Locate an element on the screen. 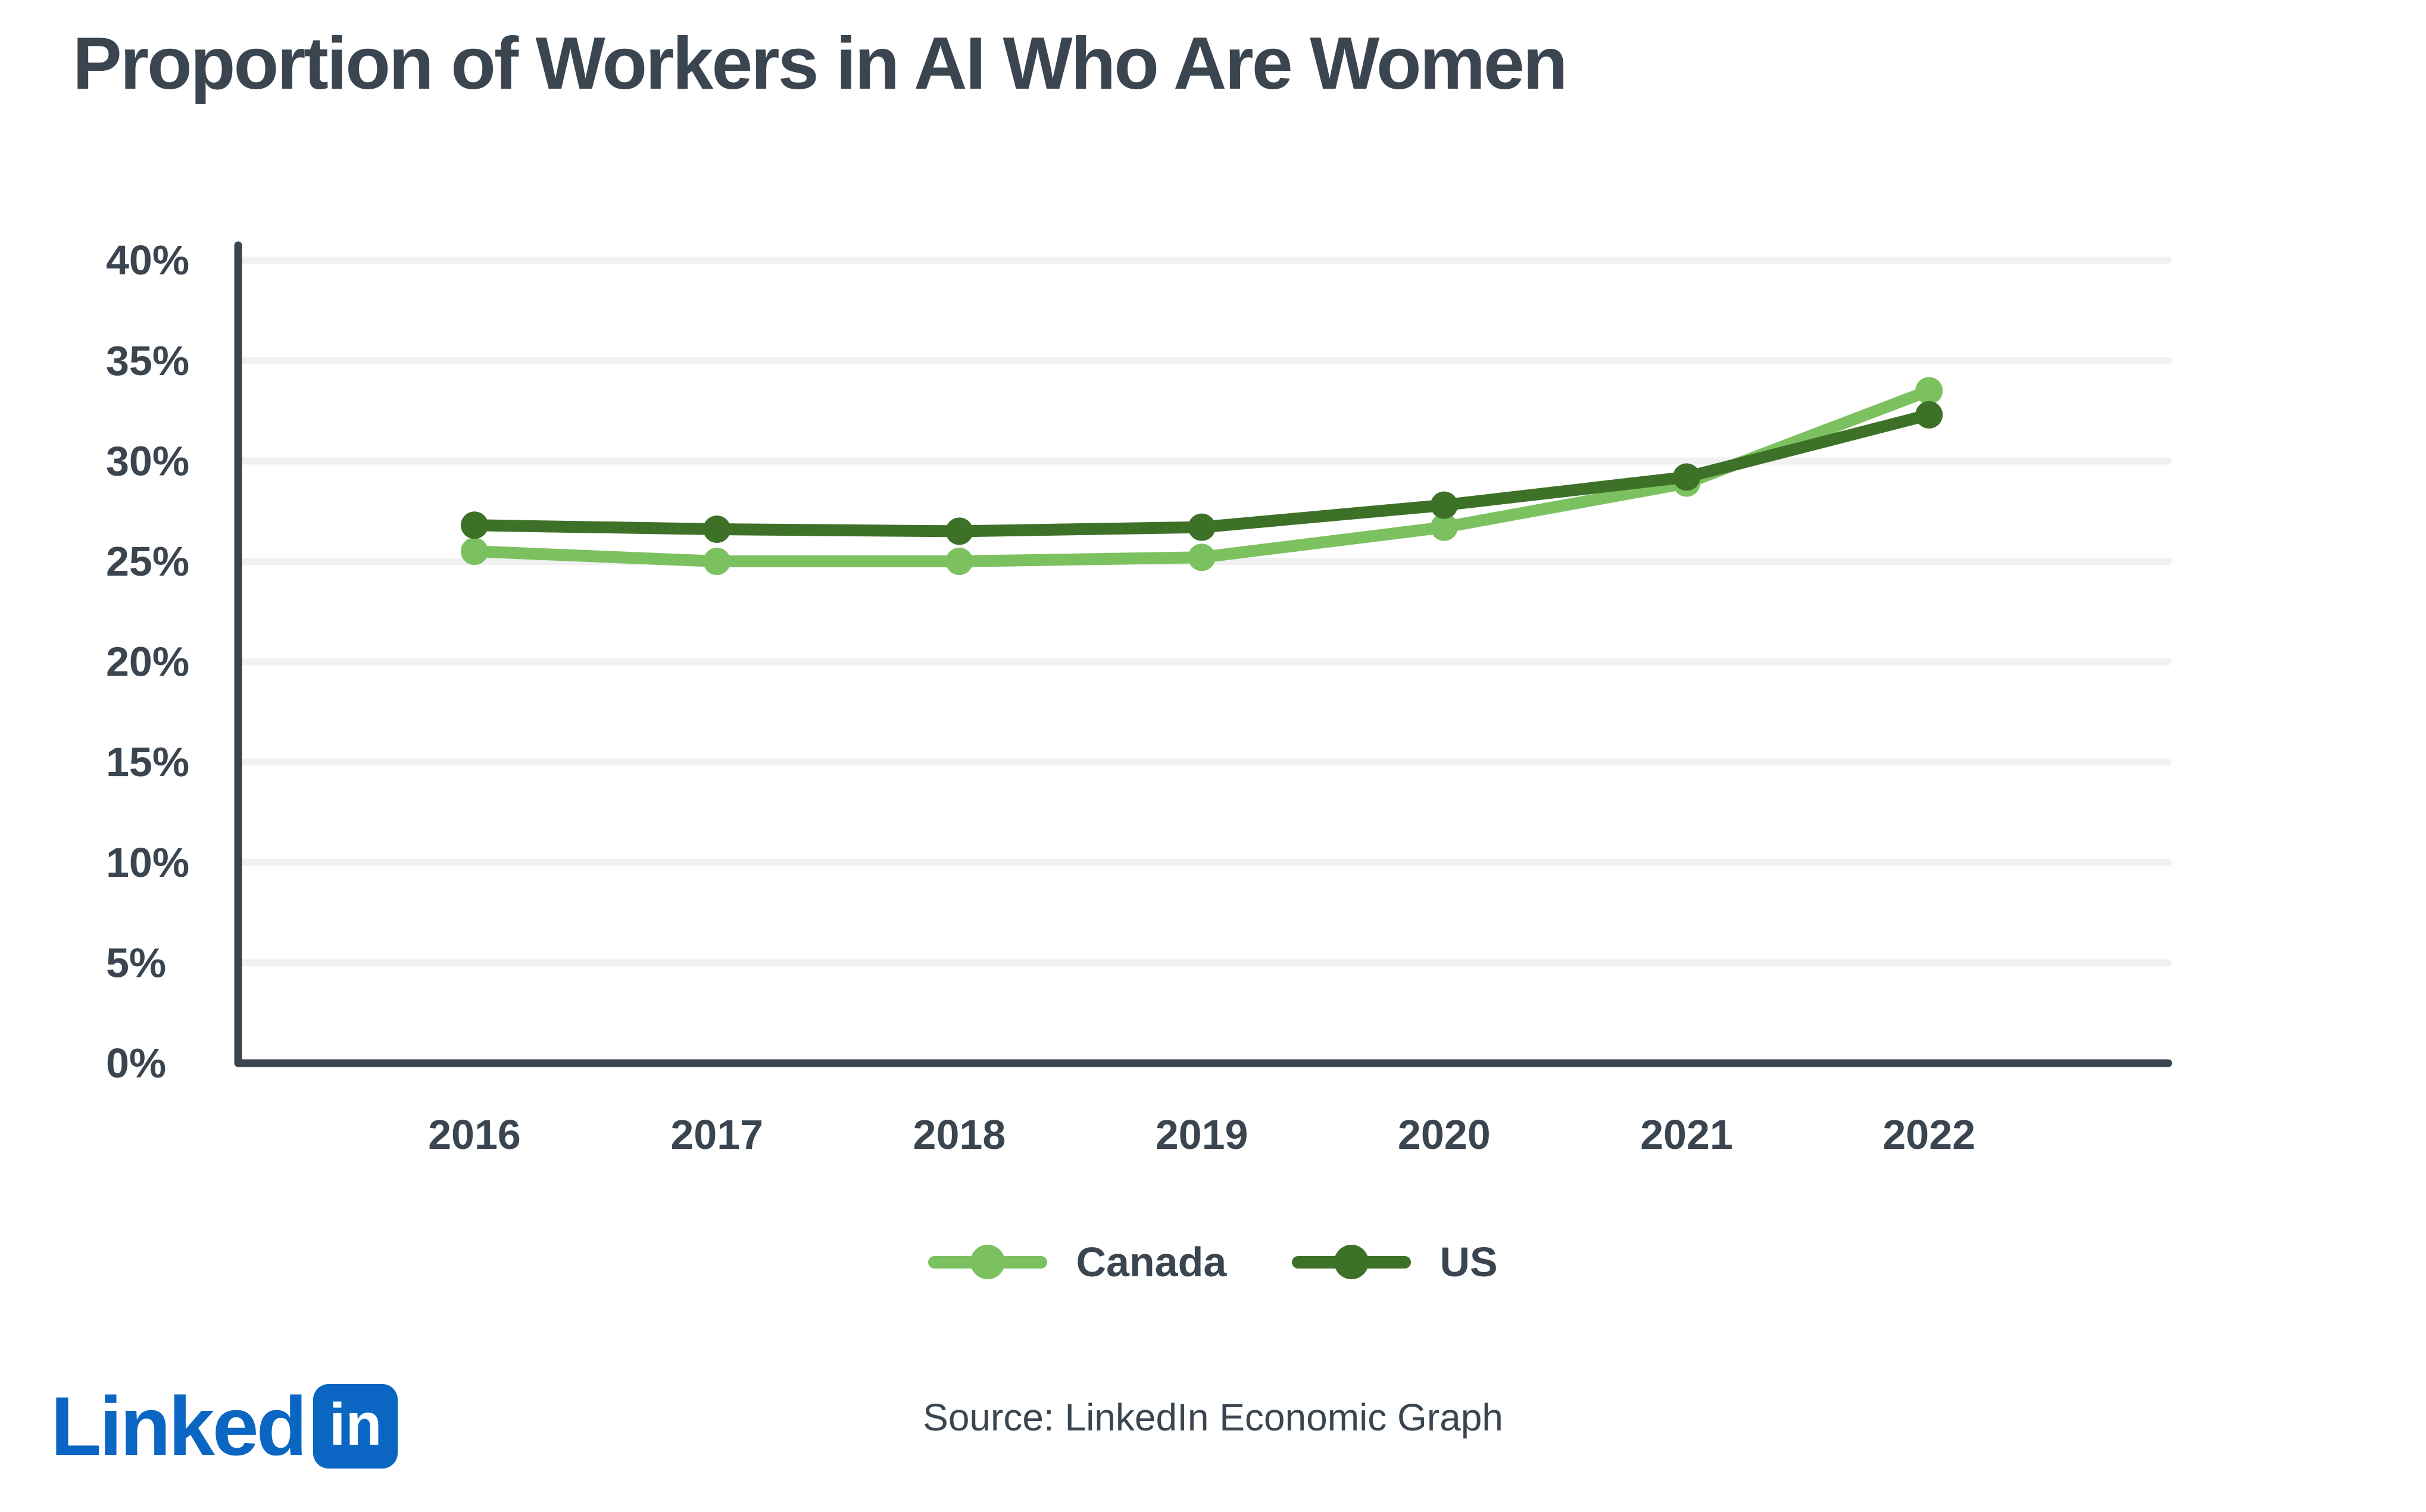 The image size is (2426, 1512). us-point-2017 is located at coordinates (717, 529).